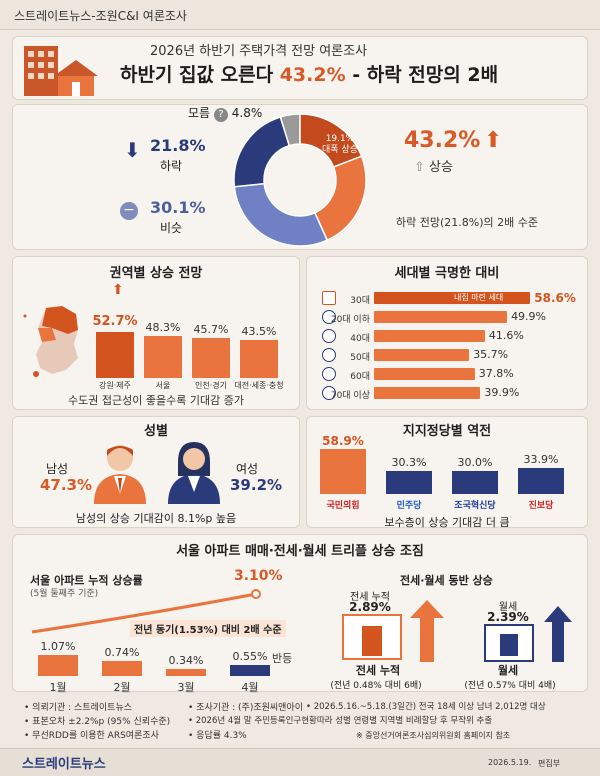 This screenshot has height=776, width=600. What do you see at coordinates (340, 150) in the screenshot?
I see `inner-label: 대폭 상승` at bounding box center [340, 150].